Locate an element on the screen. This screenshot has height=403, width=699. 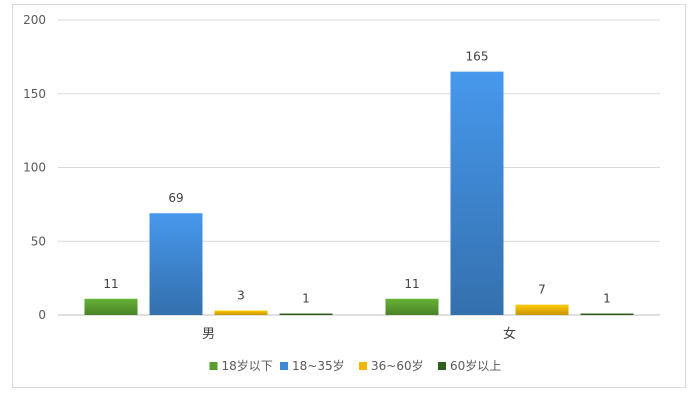
category-label: 男 is located at coordinates (208, 334).